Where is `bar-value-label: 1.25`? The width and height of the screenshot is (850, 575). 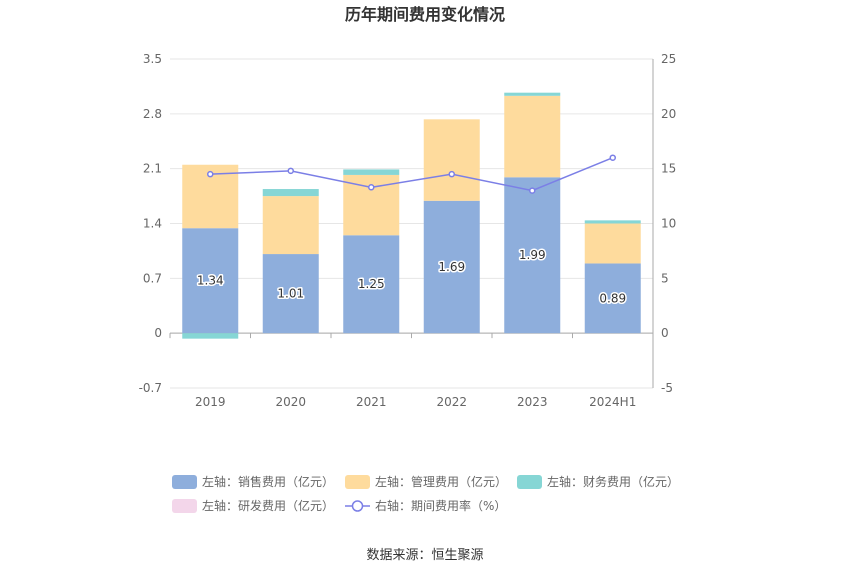
bar-value-label: 1.25 is located at coordinates (371, 284).